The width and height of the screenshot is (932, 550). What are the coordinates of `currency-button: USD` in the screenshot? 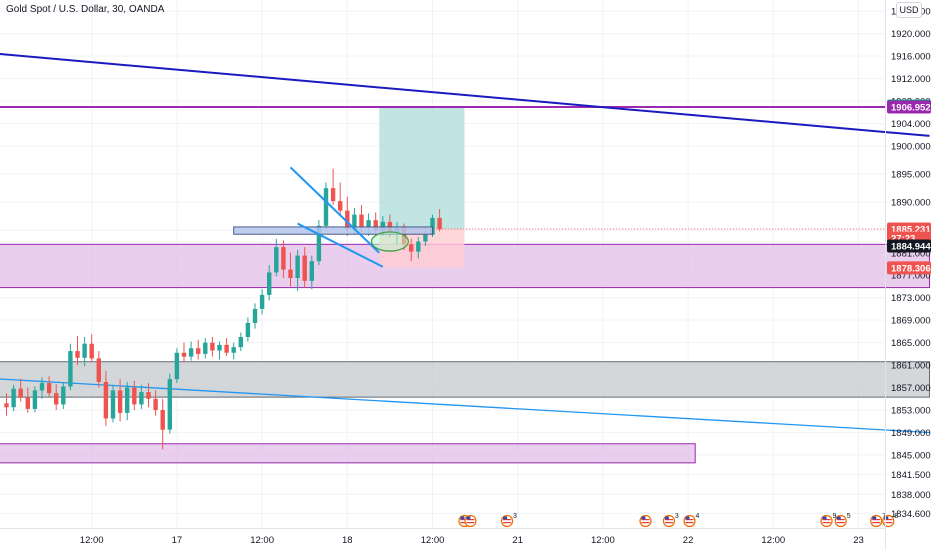 It's located at (909, 10).